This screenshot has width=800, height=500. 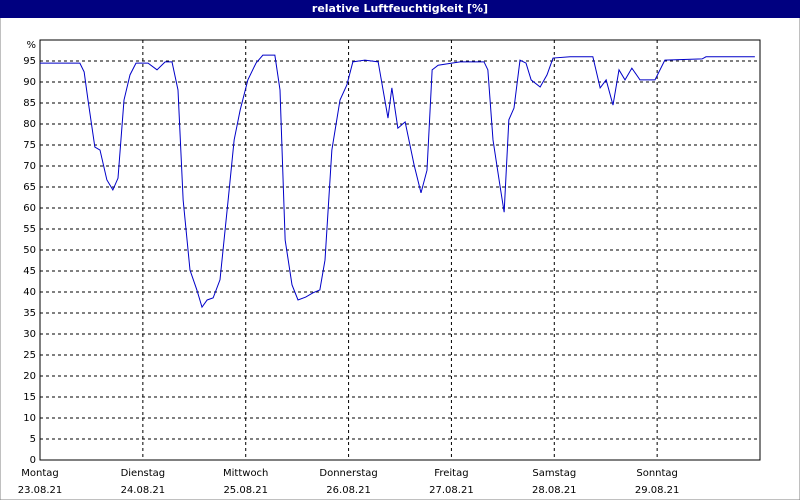 I want to click on y-tick-label: 40, so click(x=29, y=292).